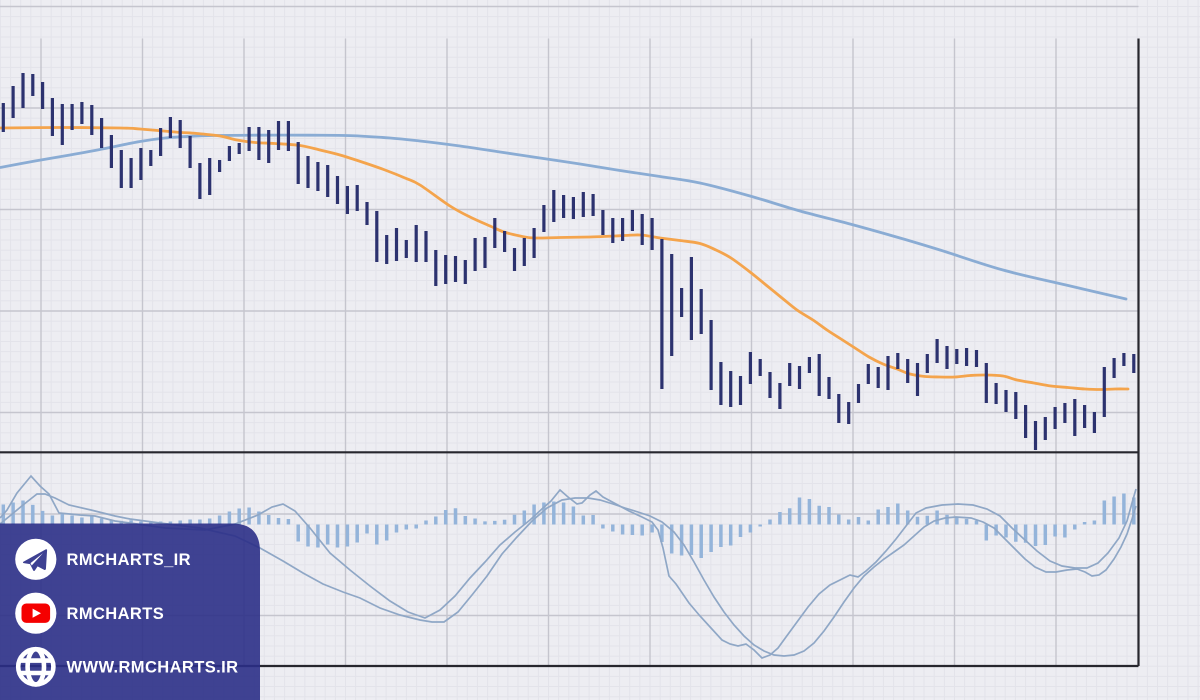 Image resolution: width=1200 pixels, height=700 pixels. What do you see at coordinates (153, 668) in the screenshot?
I see `svg-text: WWW.RMCHARTS.IR` at bounding box center [153, 668].